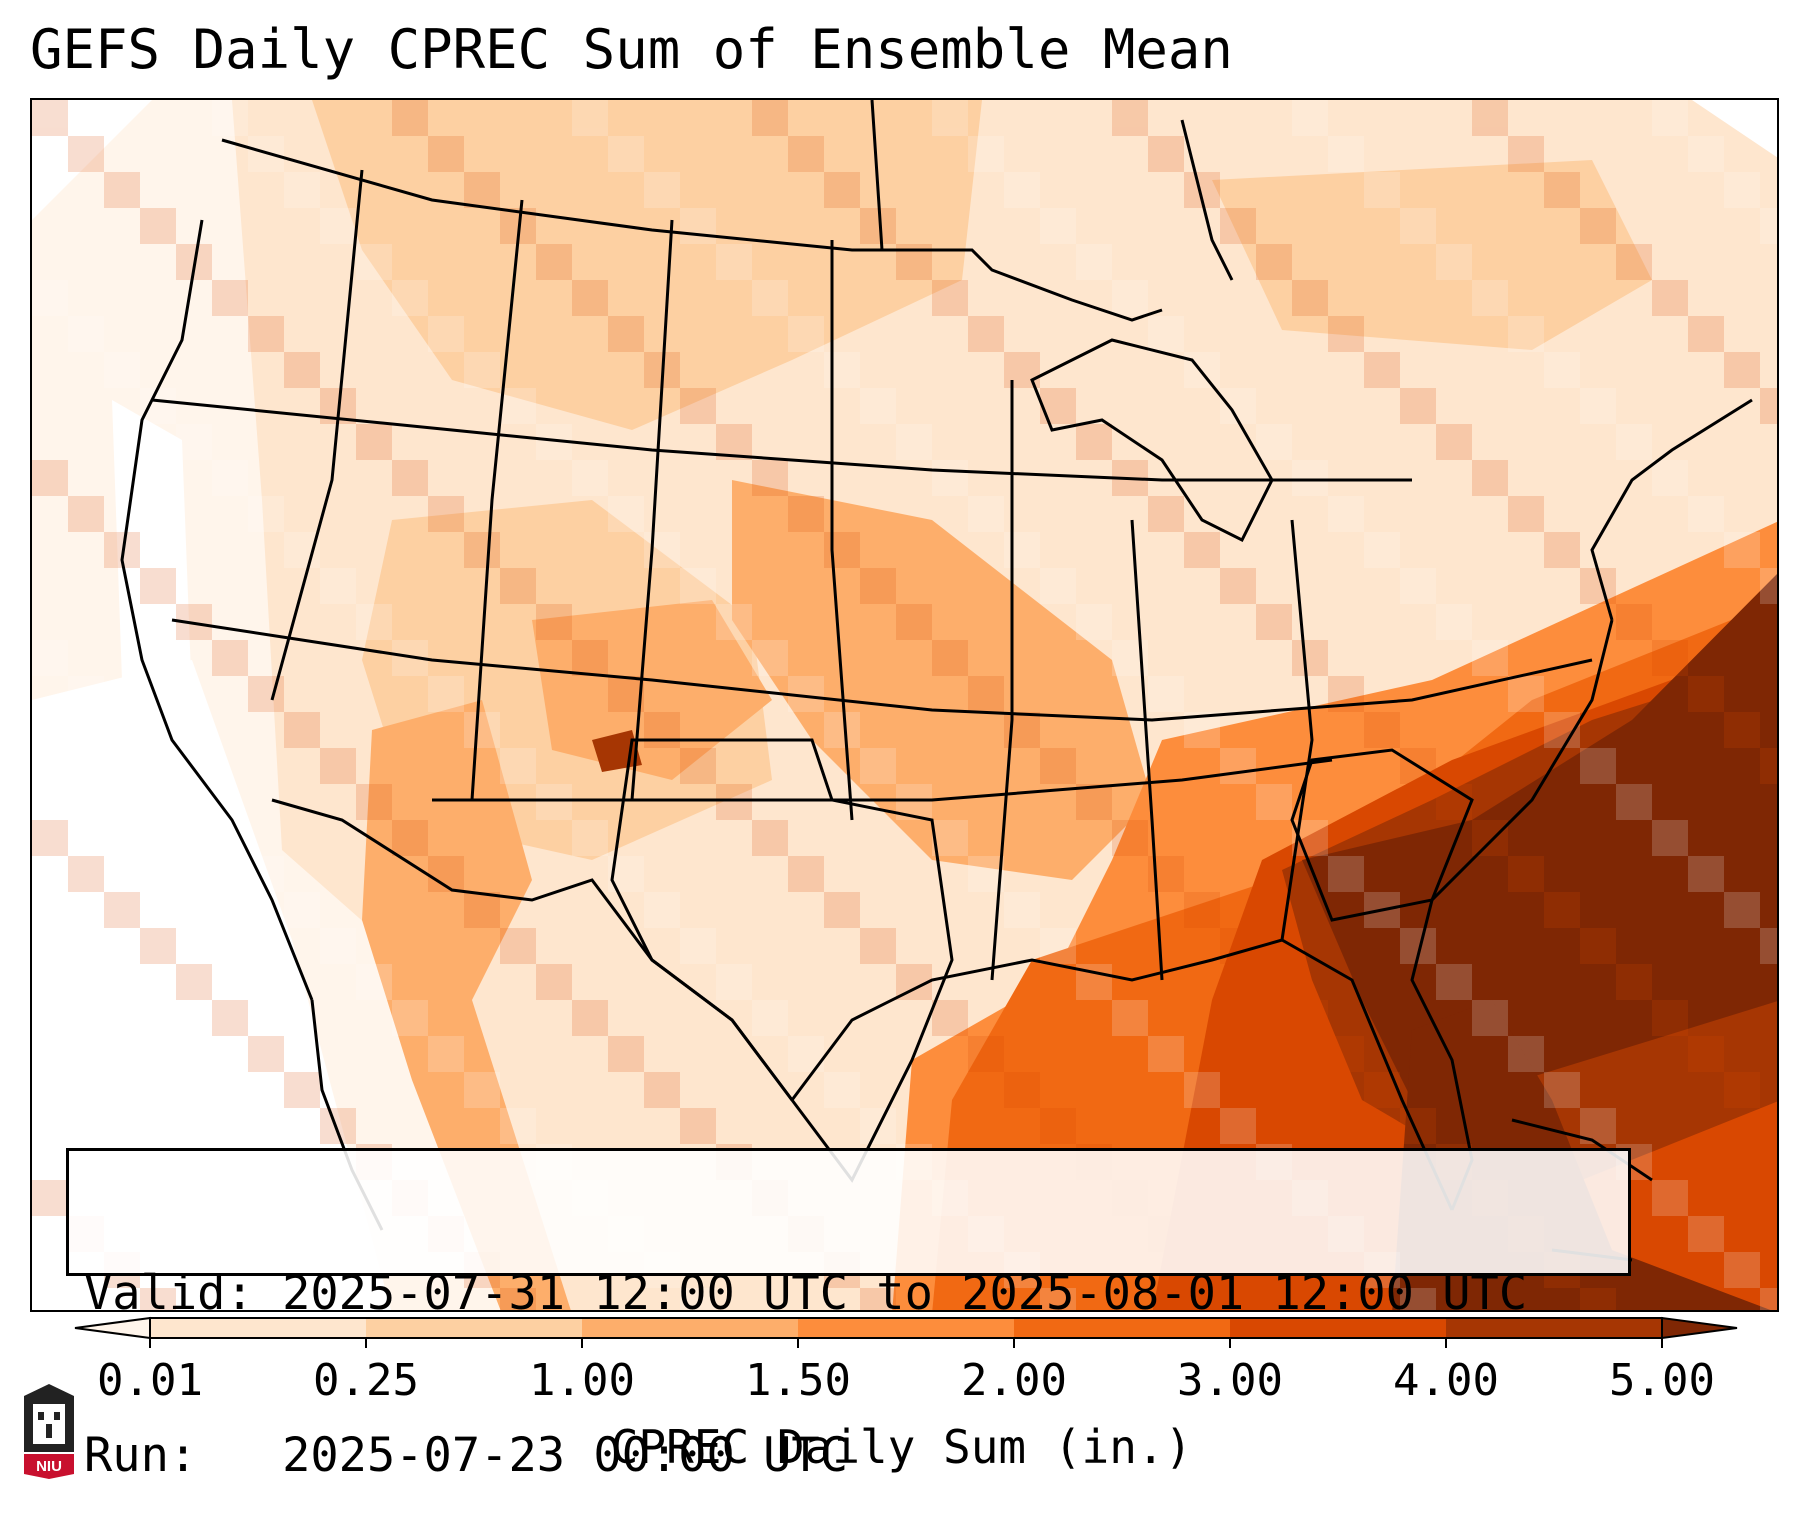 Image resolution: width=1803 pixels, height=1537 pixels. Describe the element at coordinates (906, 1328) in the screenshot. I see `colorbar-border` at that location.